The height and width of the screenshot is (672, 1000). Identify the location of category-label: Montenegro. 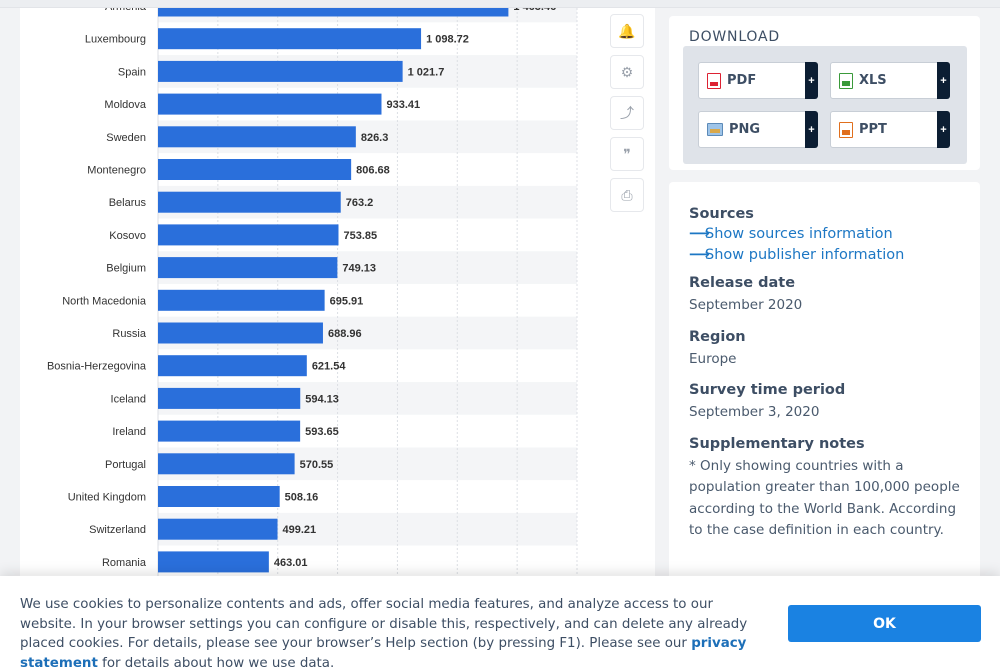
(116, 171).